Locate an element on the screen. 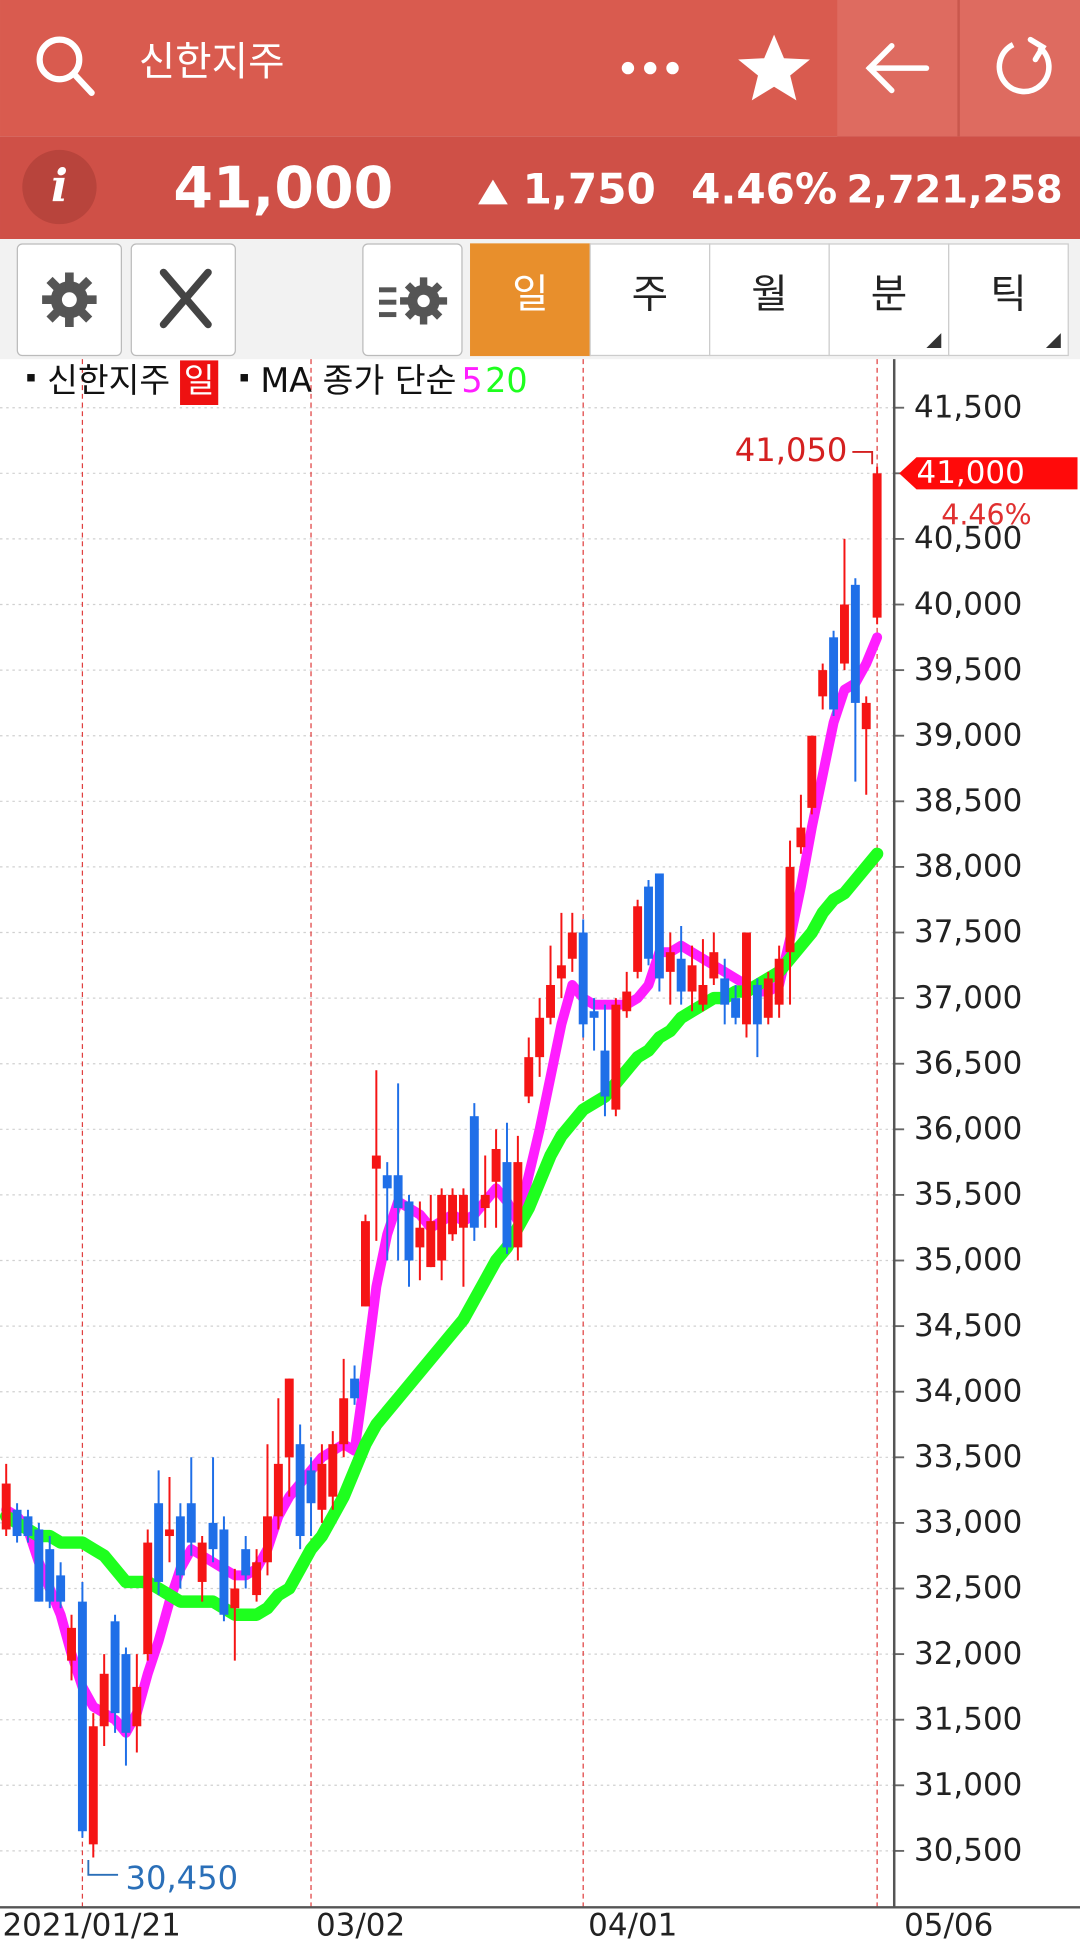 This screenshot has width=1080, height=1942. stock-name: 신한지주 is located at coordinates (212, 62).